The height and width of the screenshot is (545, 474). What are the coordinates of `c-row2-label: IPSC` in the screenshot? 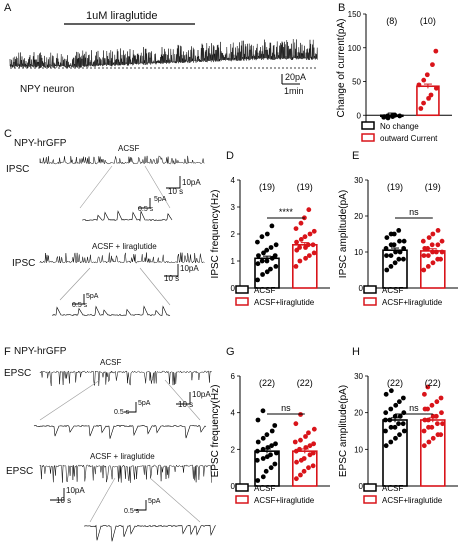 It's located at (24, 263).